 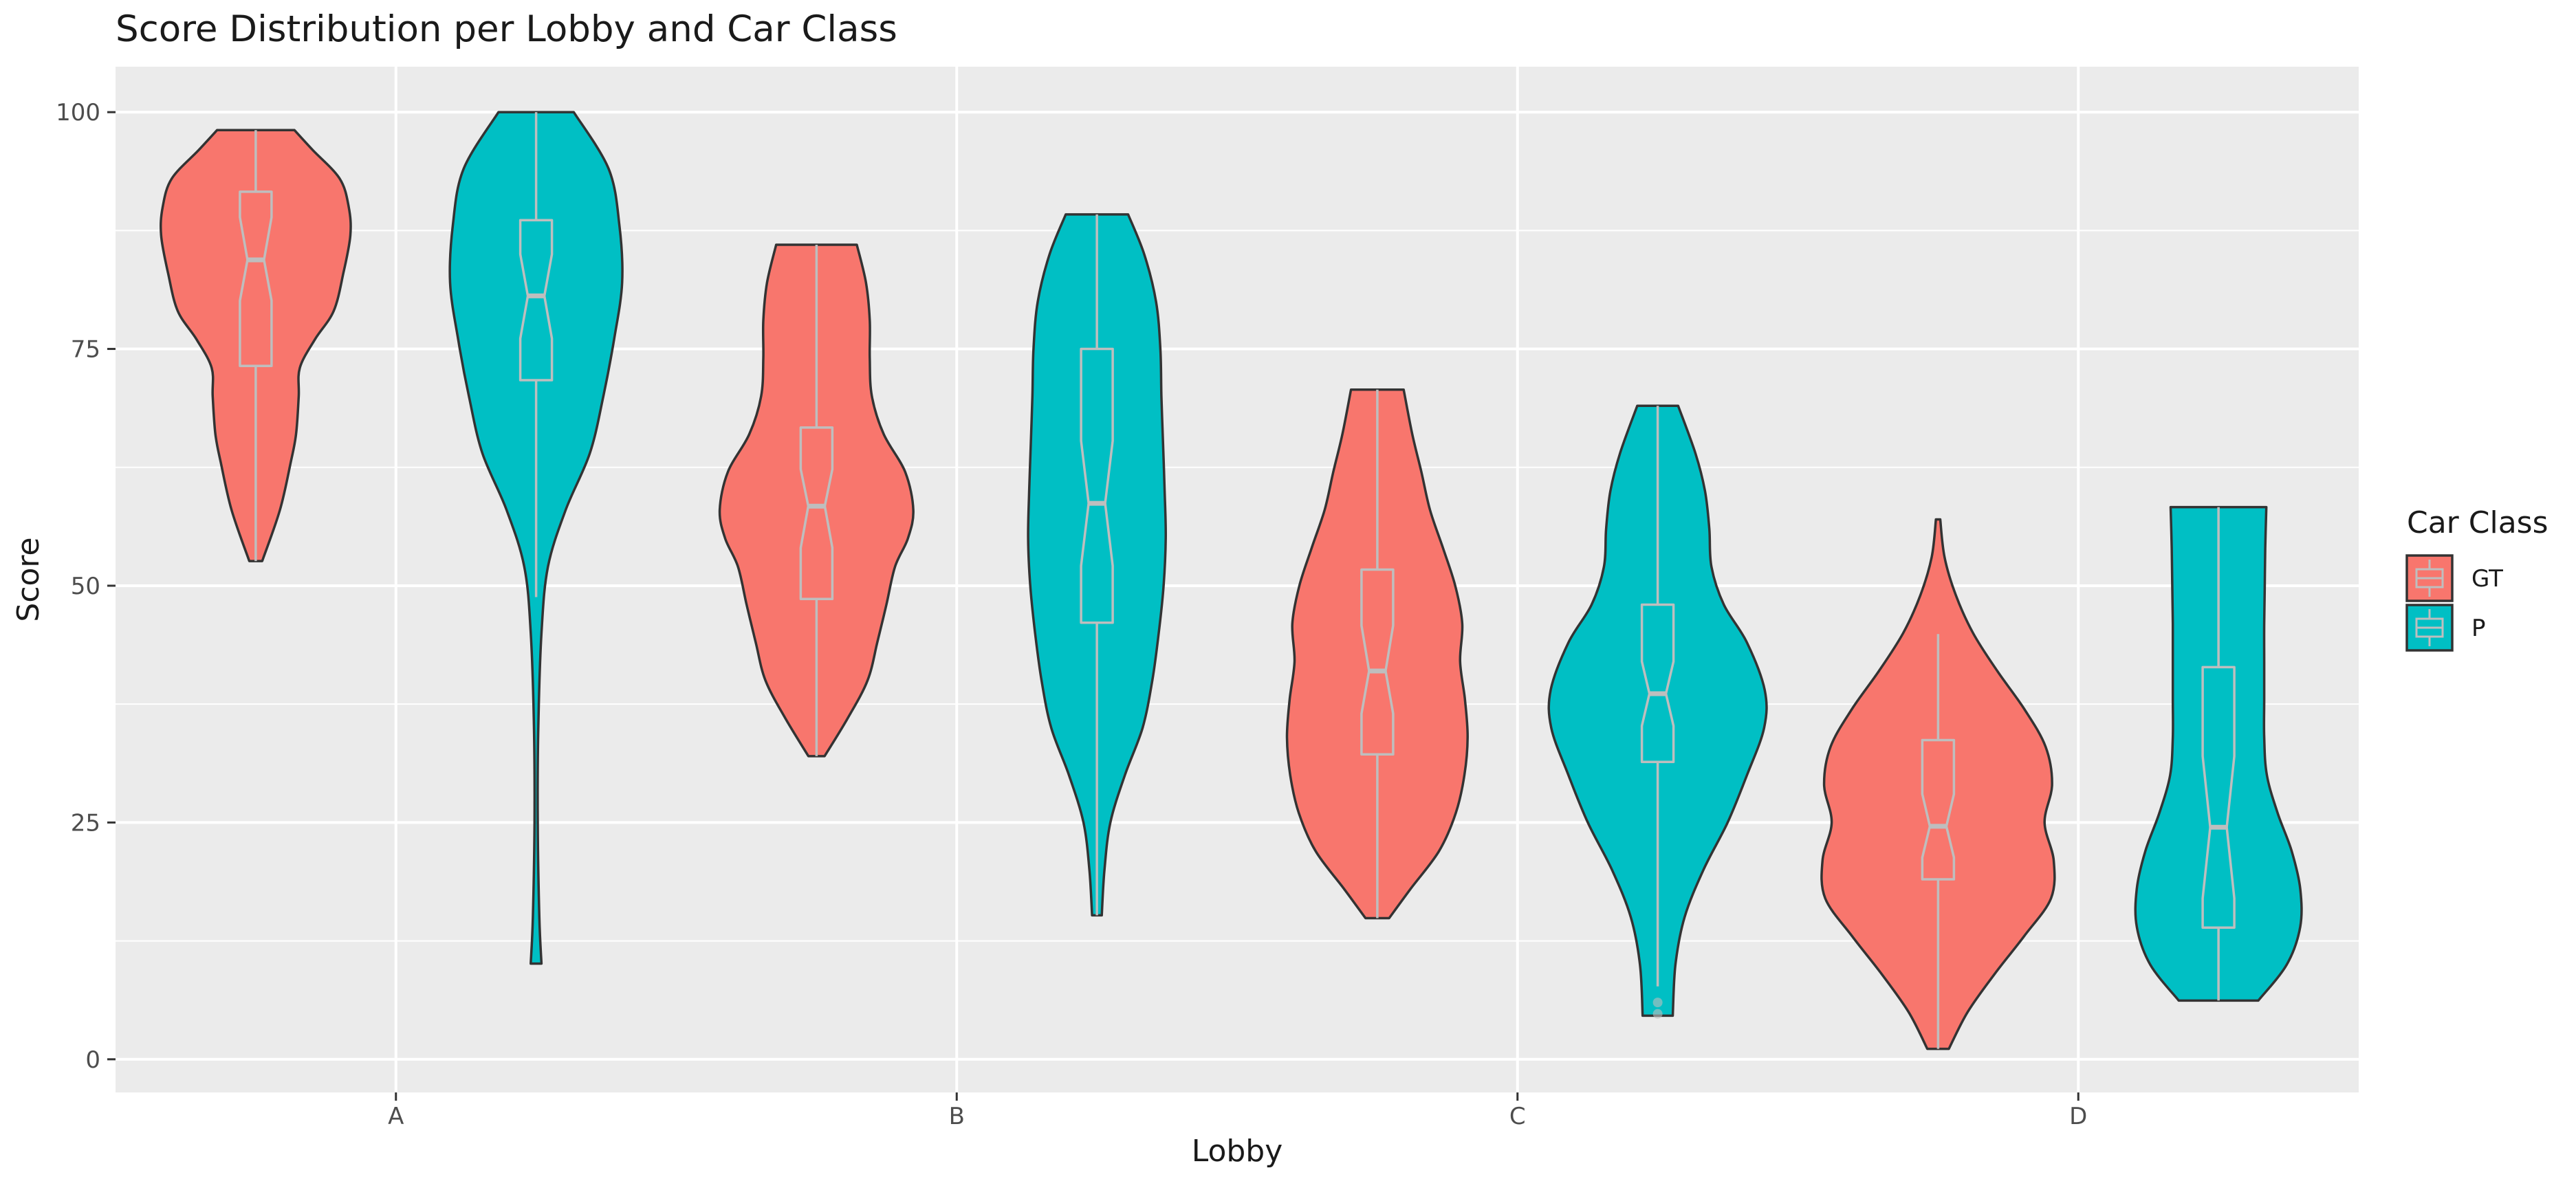 I want to click on y-tick-label: 100, so click(x=78, y=113).